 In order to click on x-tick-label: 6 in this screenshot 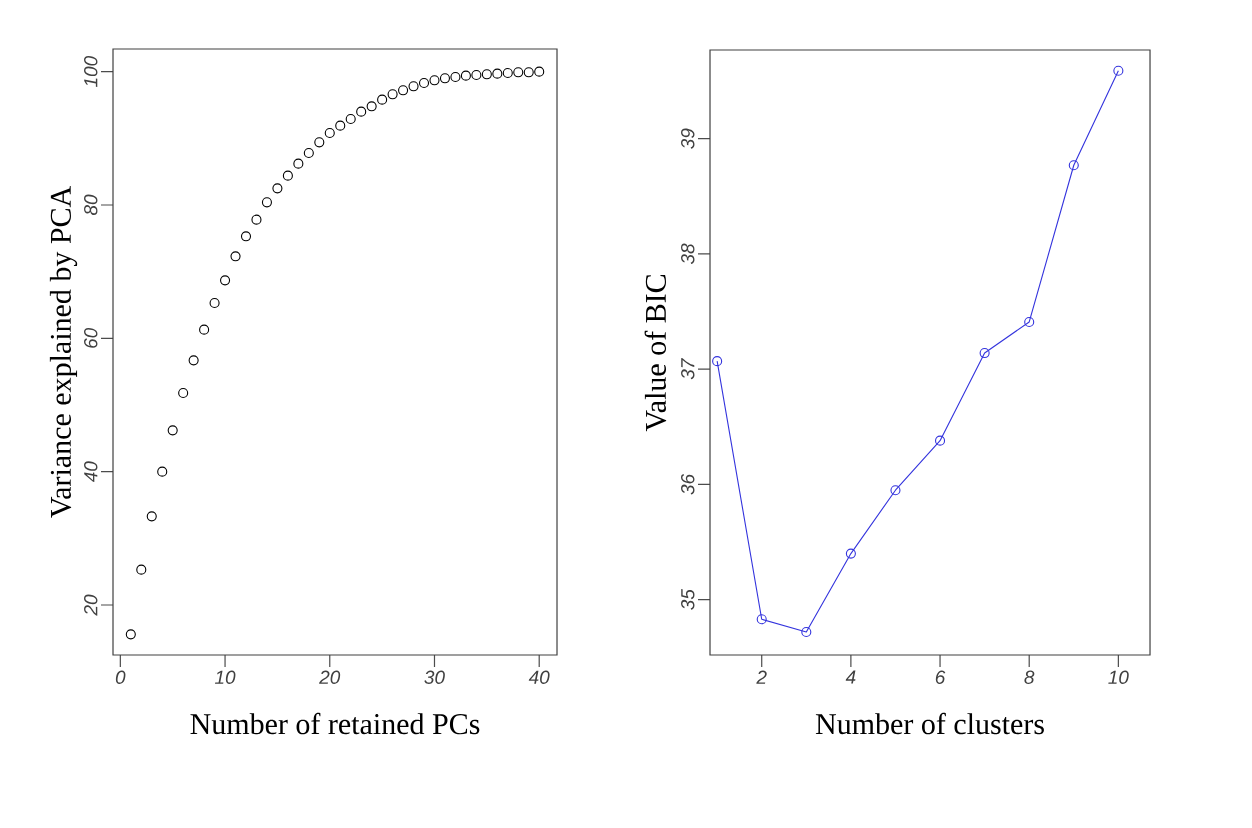, I will do `click(940, 677)`.